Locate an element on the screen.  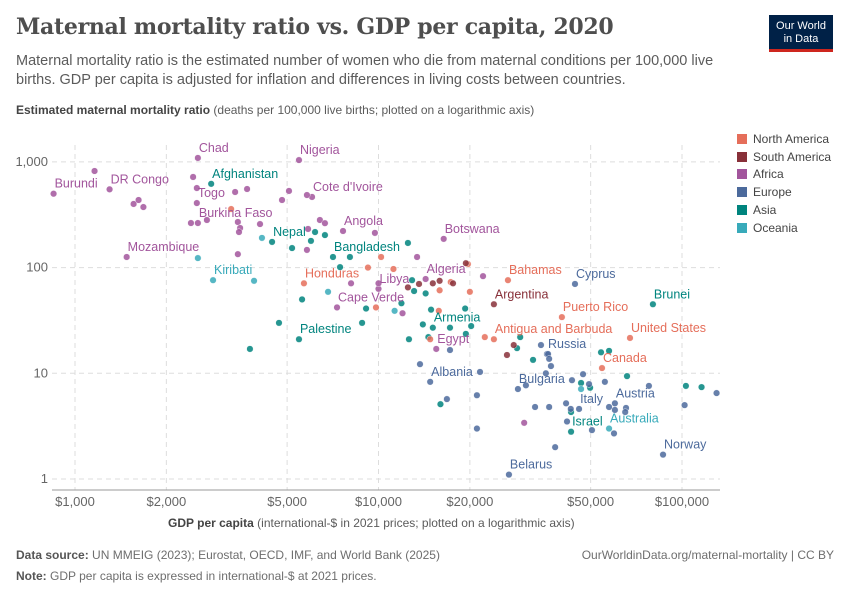
point-label: Palestine is located at coordinates (325, 329).